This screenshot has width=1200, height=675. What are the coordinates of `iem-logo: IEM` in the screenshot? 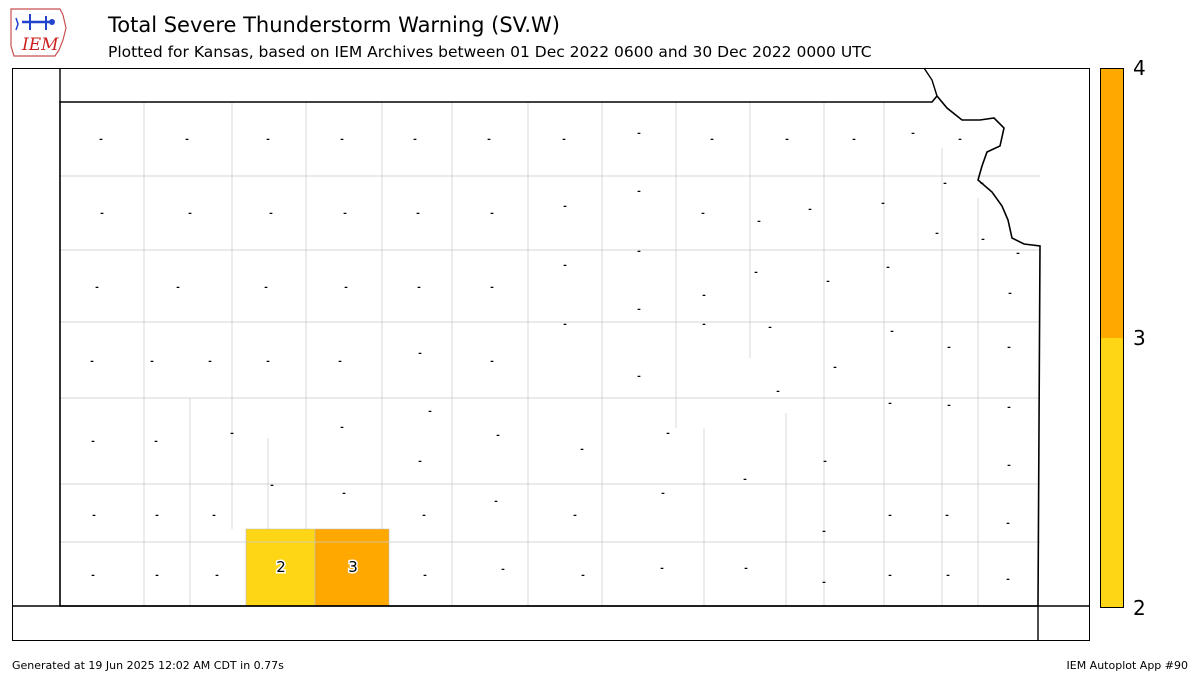 It's located at (39, 32).